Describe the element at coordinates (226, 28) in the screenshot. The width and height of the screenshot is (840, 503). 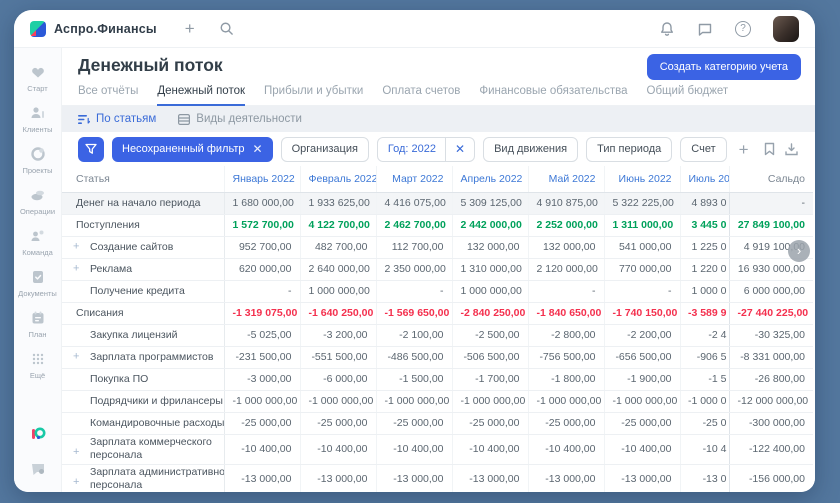
I see `search-icon` at that location.